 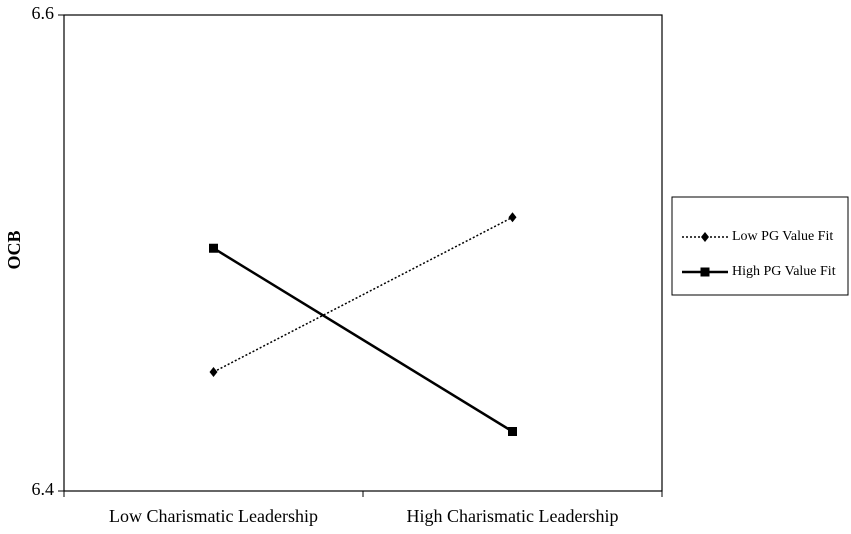 What do you see at coordinates (43, 489) in the screenshot?
I see `y-tick-label: 6.4` at bounding box center [43, 489].